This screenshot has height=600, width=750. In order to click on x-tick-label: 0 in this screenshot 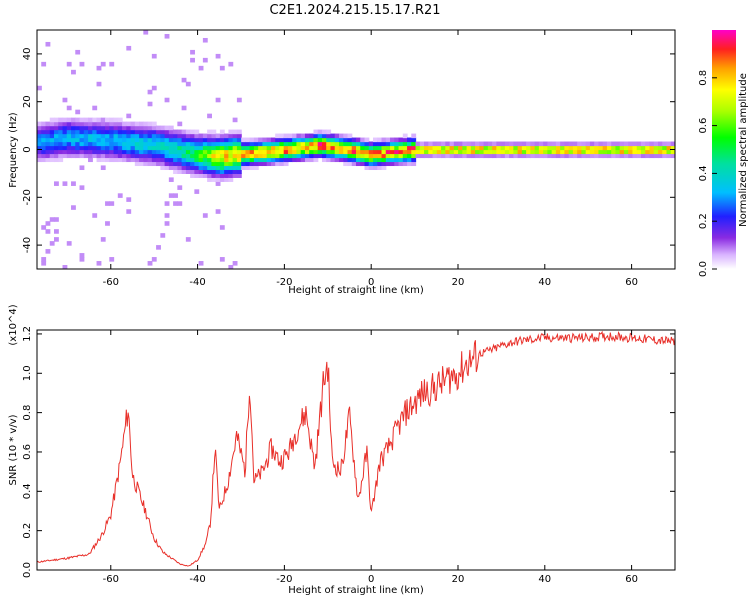, I will do `click(371, 579)`.